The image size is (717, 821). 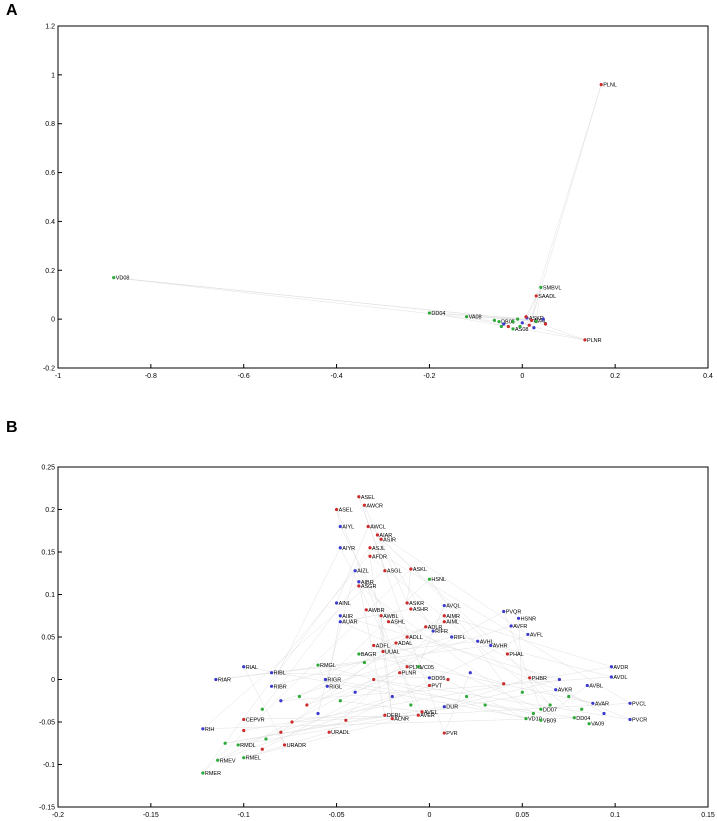 I want to click on panel-a-y-tick-label: 0.6, so click(x=50, y=173).